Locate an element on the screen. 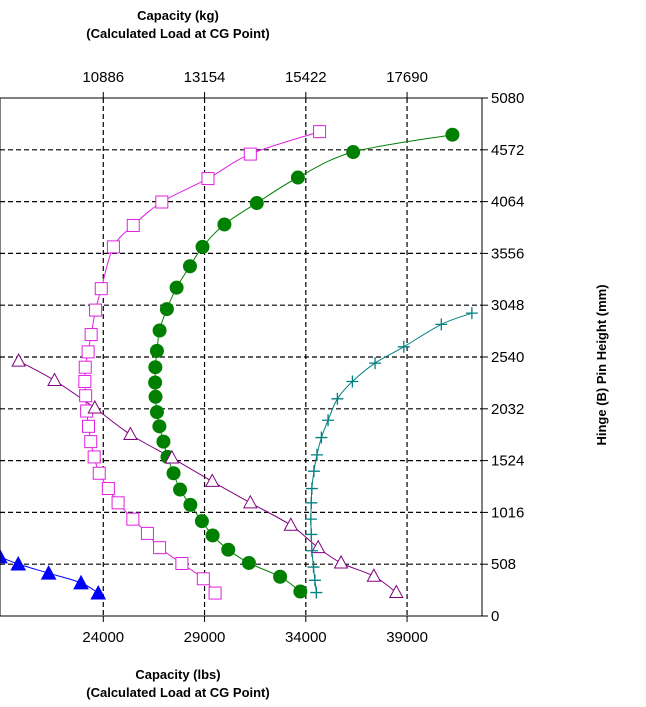 This screenshot has height=707, width=646. right-tick-label: 5080 is located at coordinates (507, 98).